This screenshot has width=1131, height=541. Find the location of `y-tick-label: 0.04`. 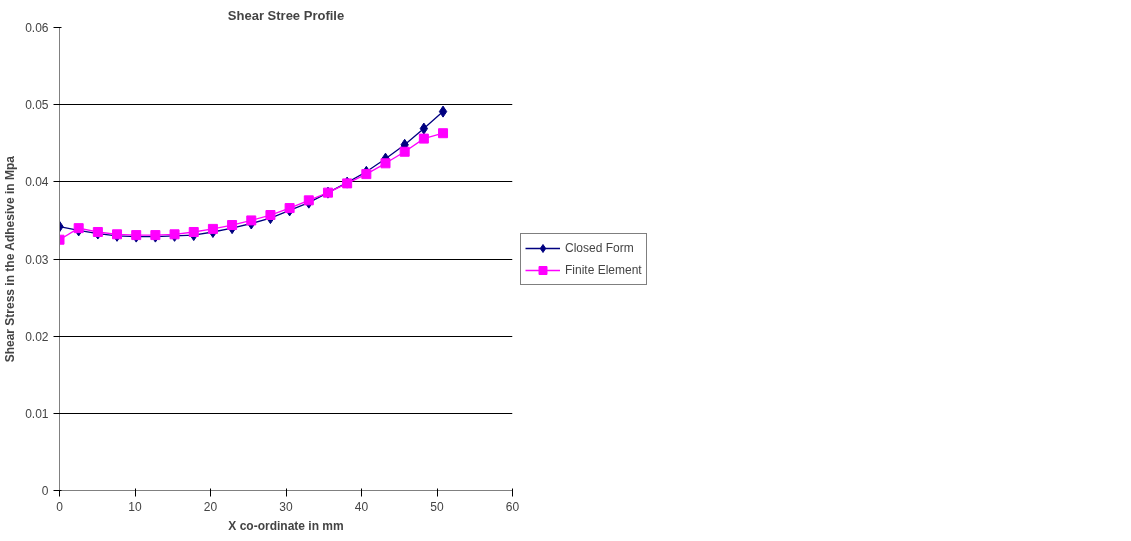

y-tick-label: 0.04 is located at coordinates (37, 182).